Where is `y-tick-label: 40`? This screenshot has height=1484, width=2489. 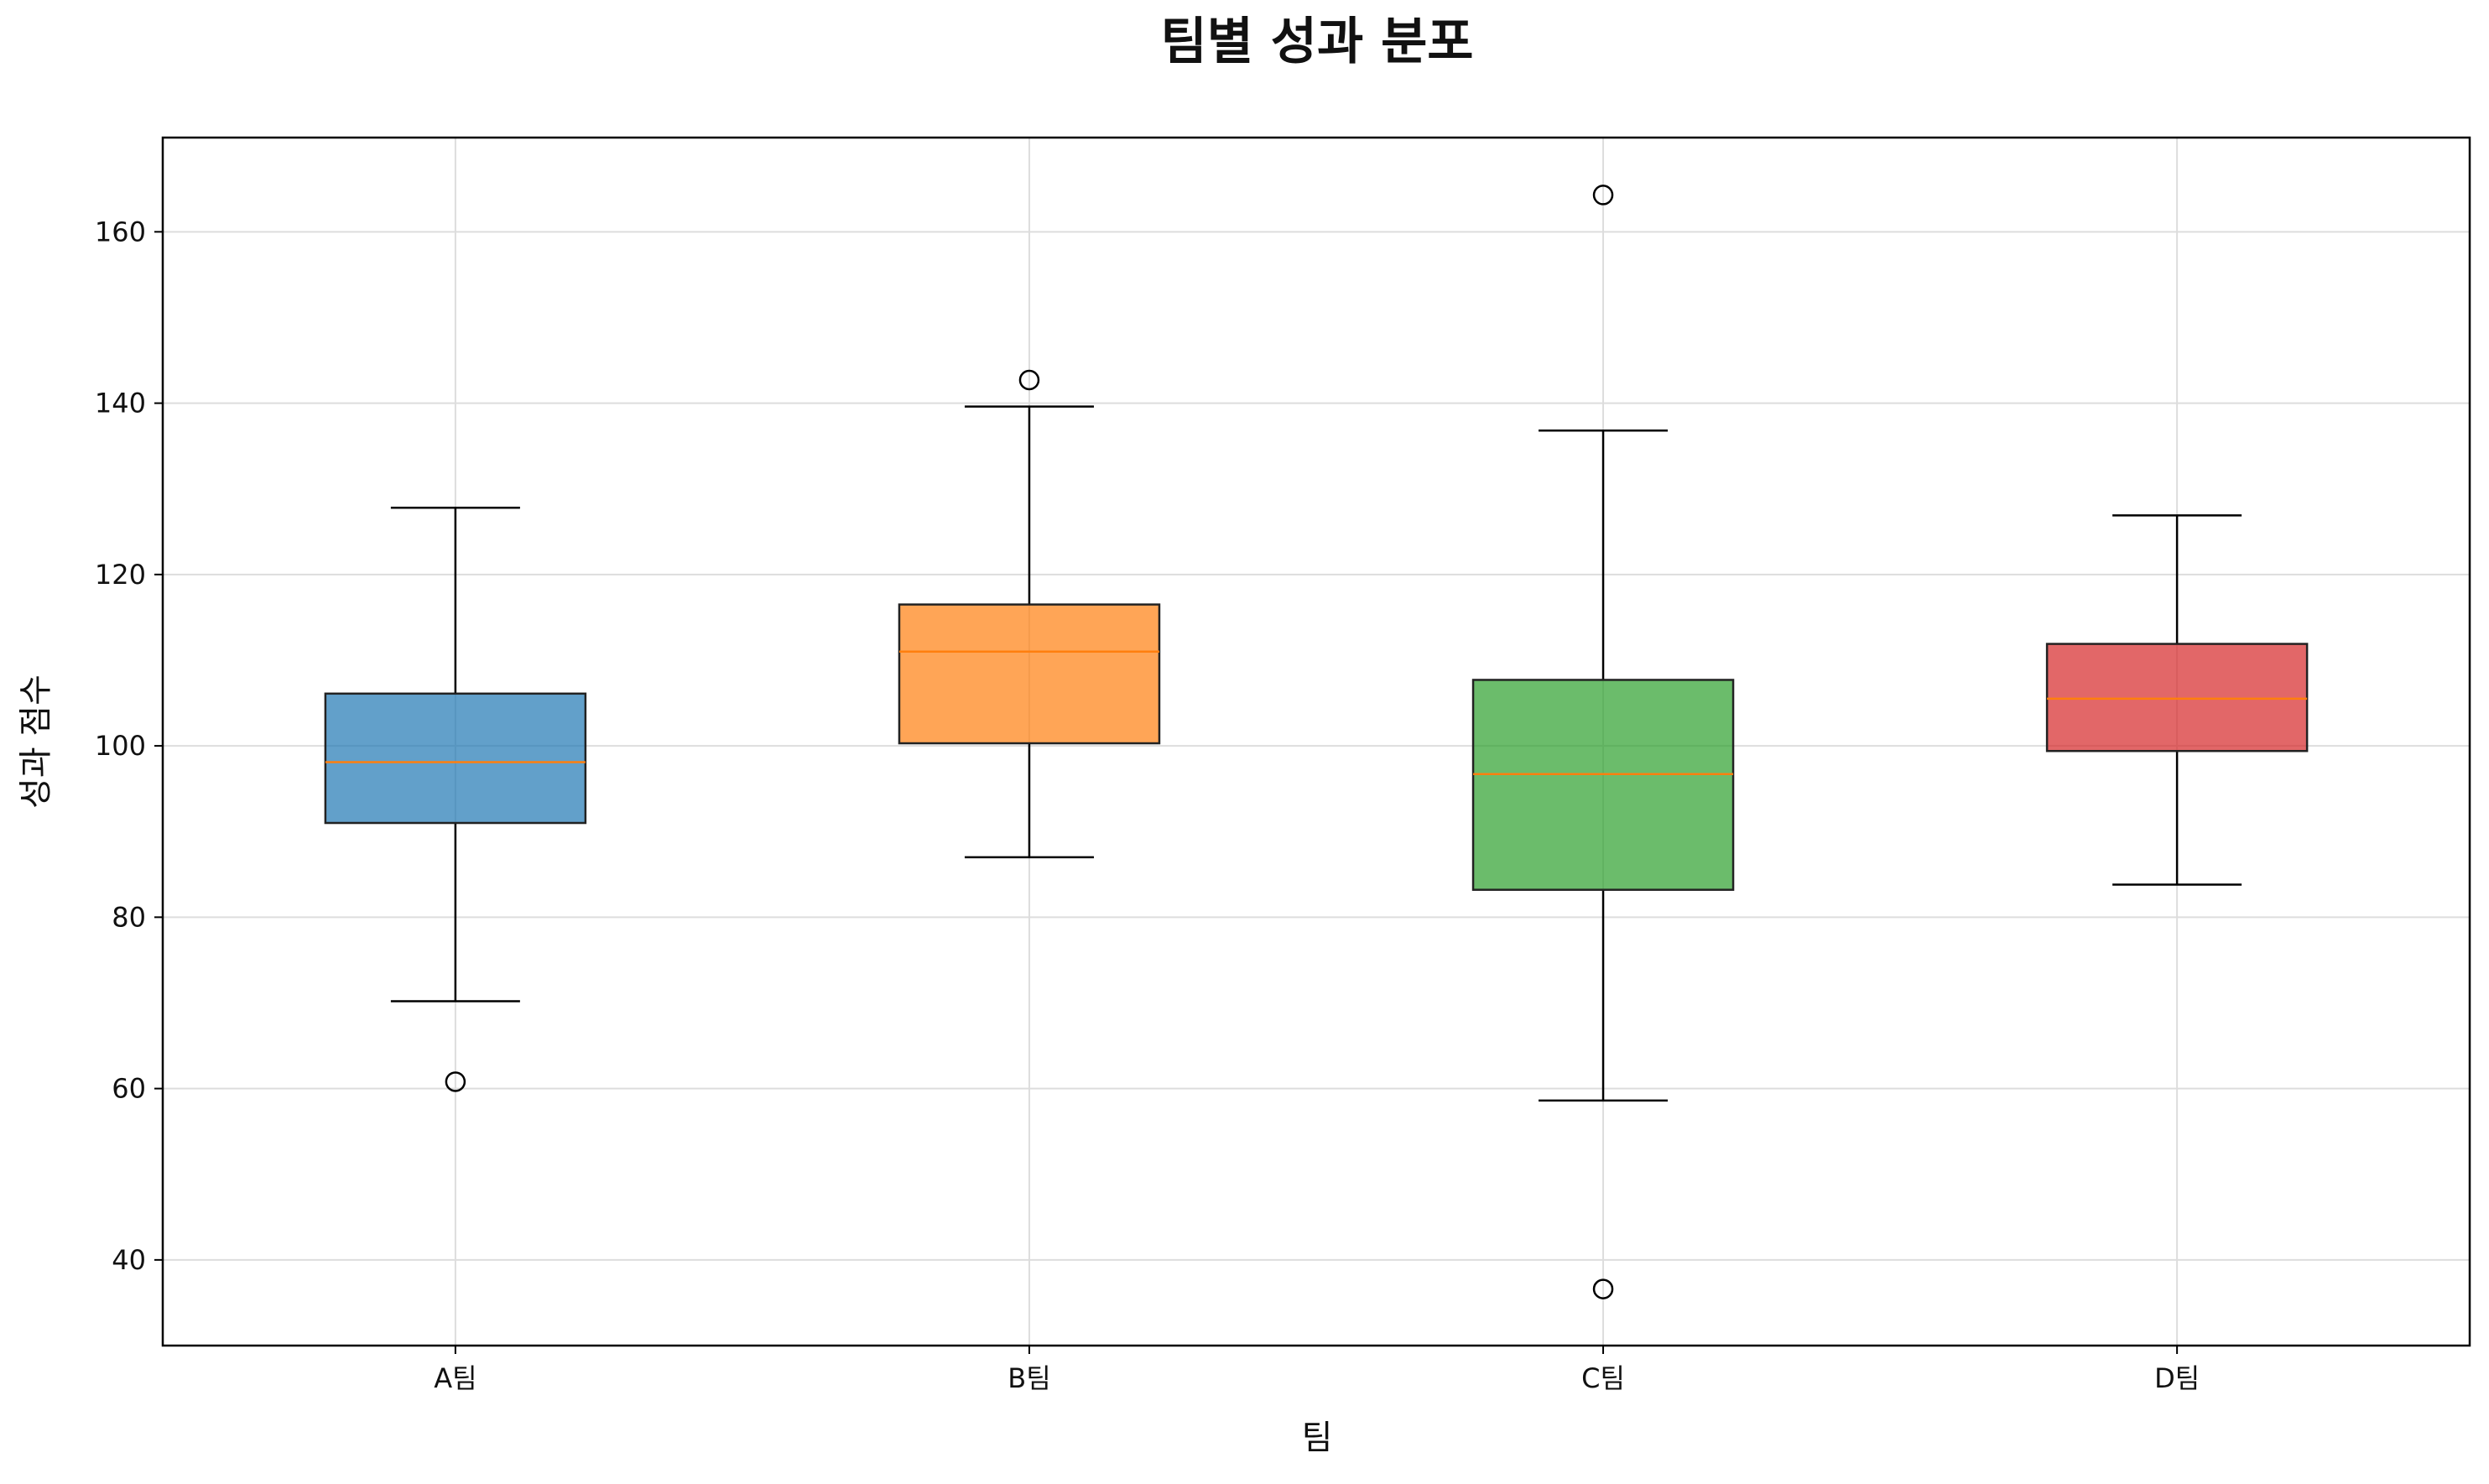
y-tick-label: 40 is located at coordinates (129, 1260).